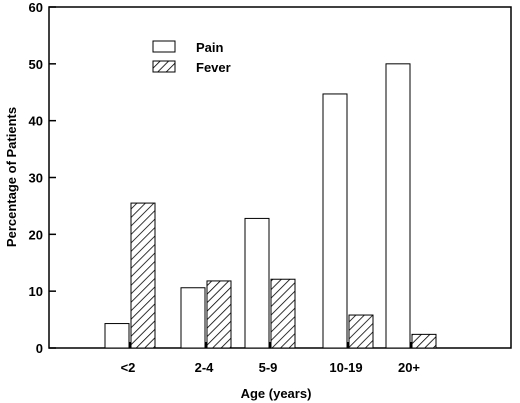  Describe the element at coordinates (36, 291) in the screenshot. I see `y-tick-label: 10` at that location.